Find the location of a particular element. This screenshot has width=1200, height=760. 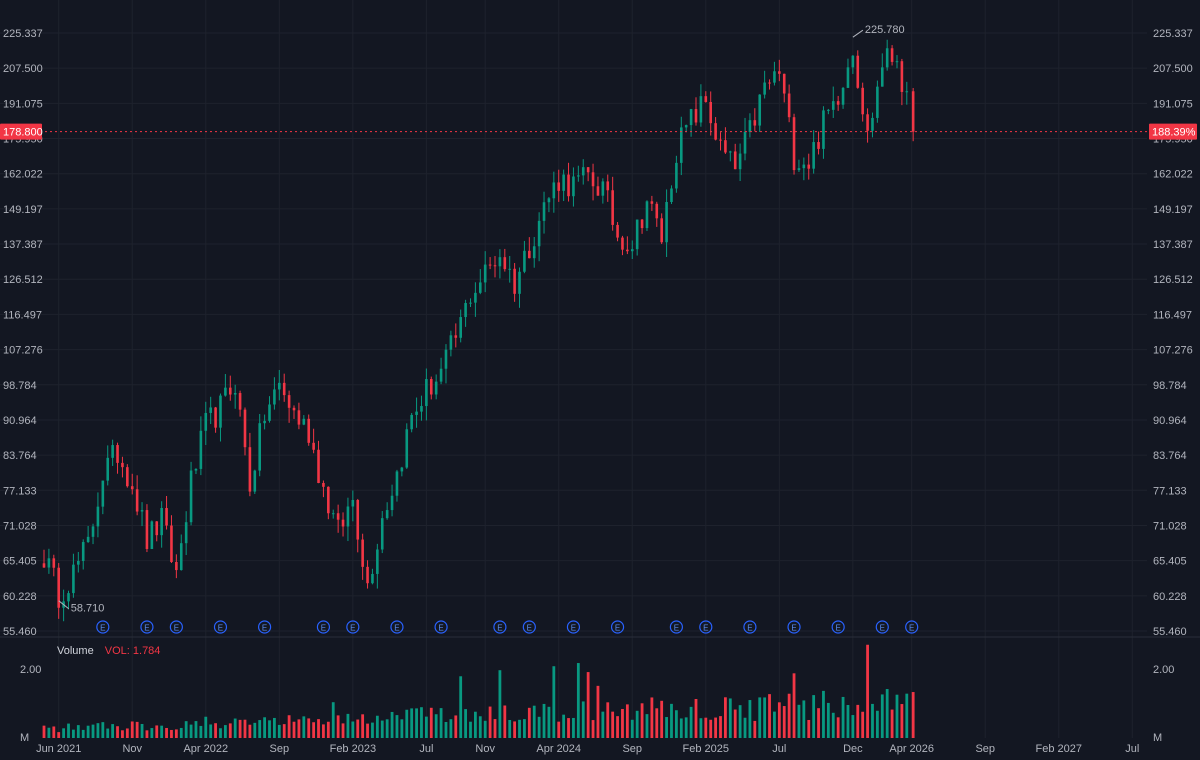

current-percent-tag-right-label: 188.39% is located at coordinates (1174, 133).